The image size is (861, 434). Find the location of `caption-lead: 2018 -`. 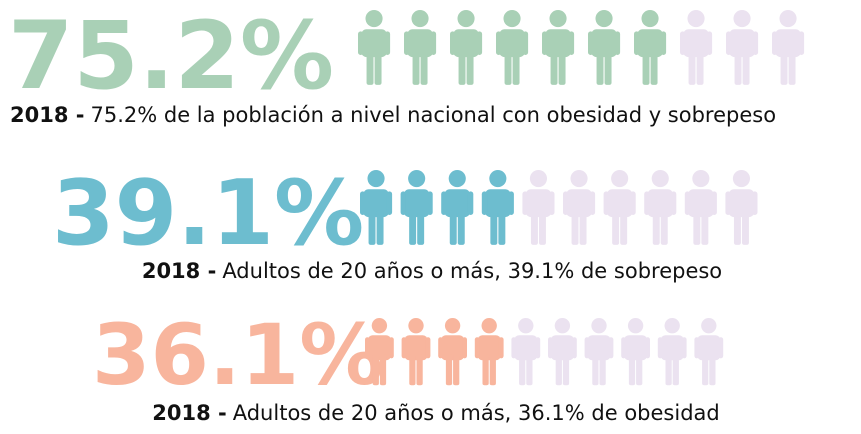

caption-lead: 2018 - is located at coordinates (179, 271).